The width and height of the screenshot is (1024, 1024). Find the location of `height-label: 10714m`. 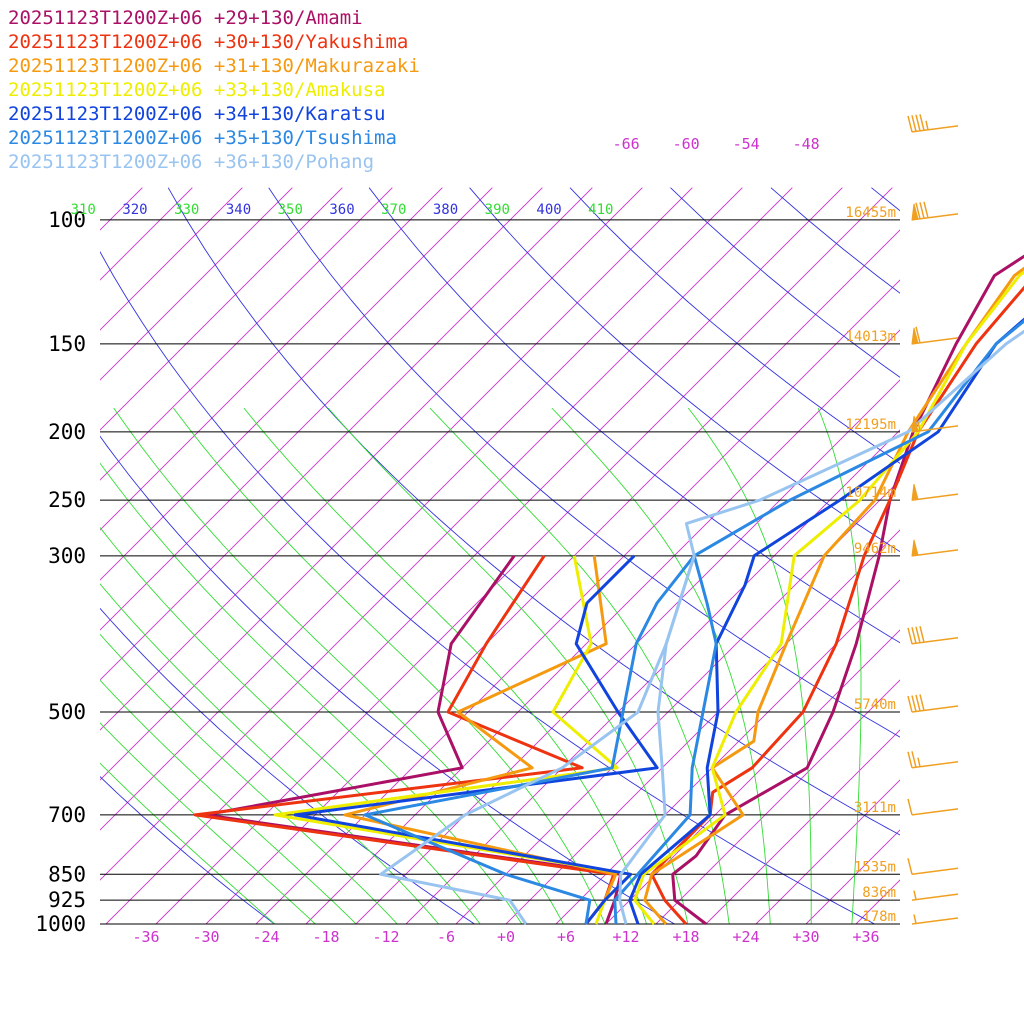

height-label: 10714m is located at coordinates (870, 493).